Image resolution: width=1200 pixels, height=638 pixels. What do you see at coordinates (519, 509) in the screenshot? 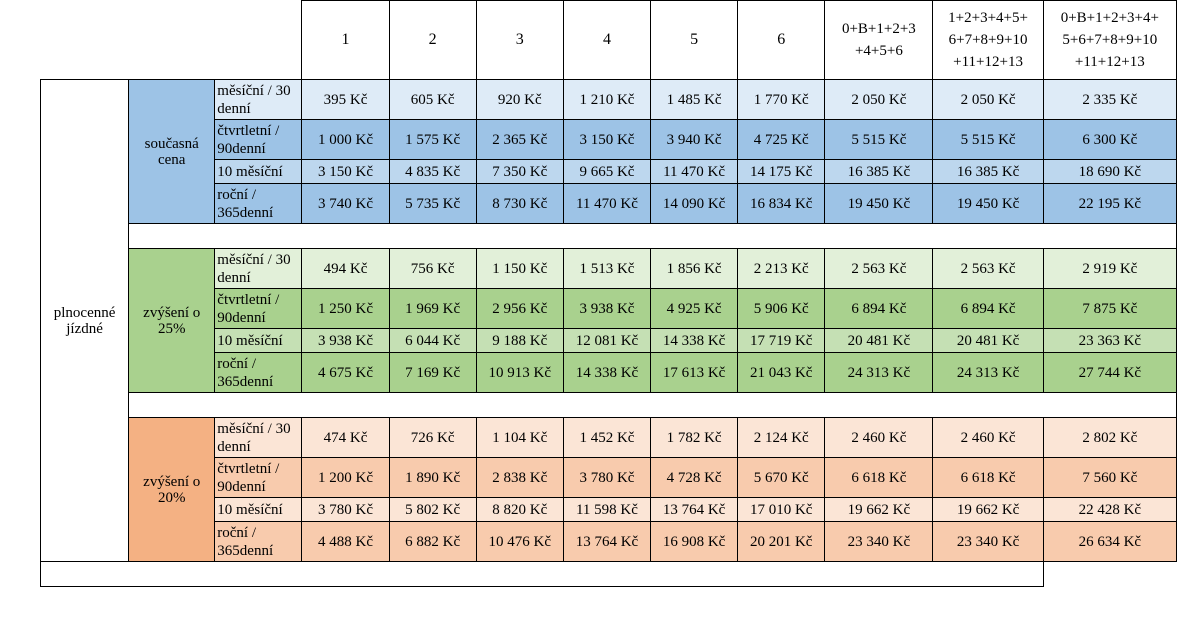
I see `price-cell: 8 820 Kč` at bounding box center [519, 509].